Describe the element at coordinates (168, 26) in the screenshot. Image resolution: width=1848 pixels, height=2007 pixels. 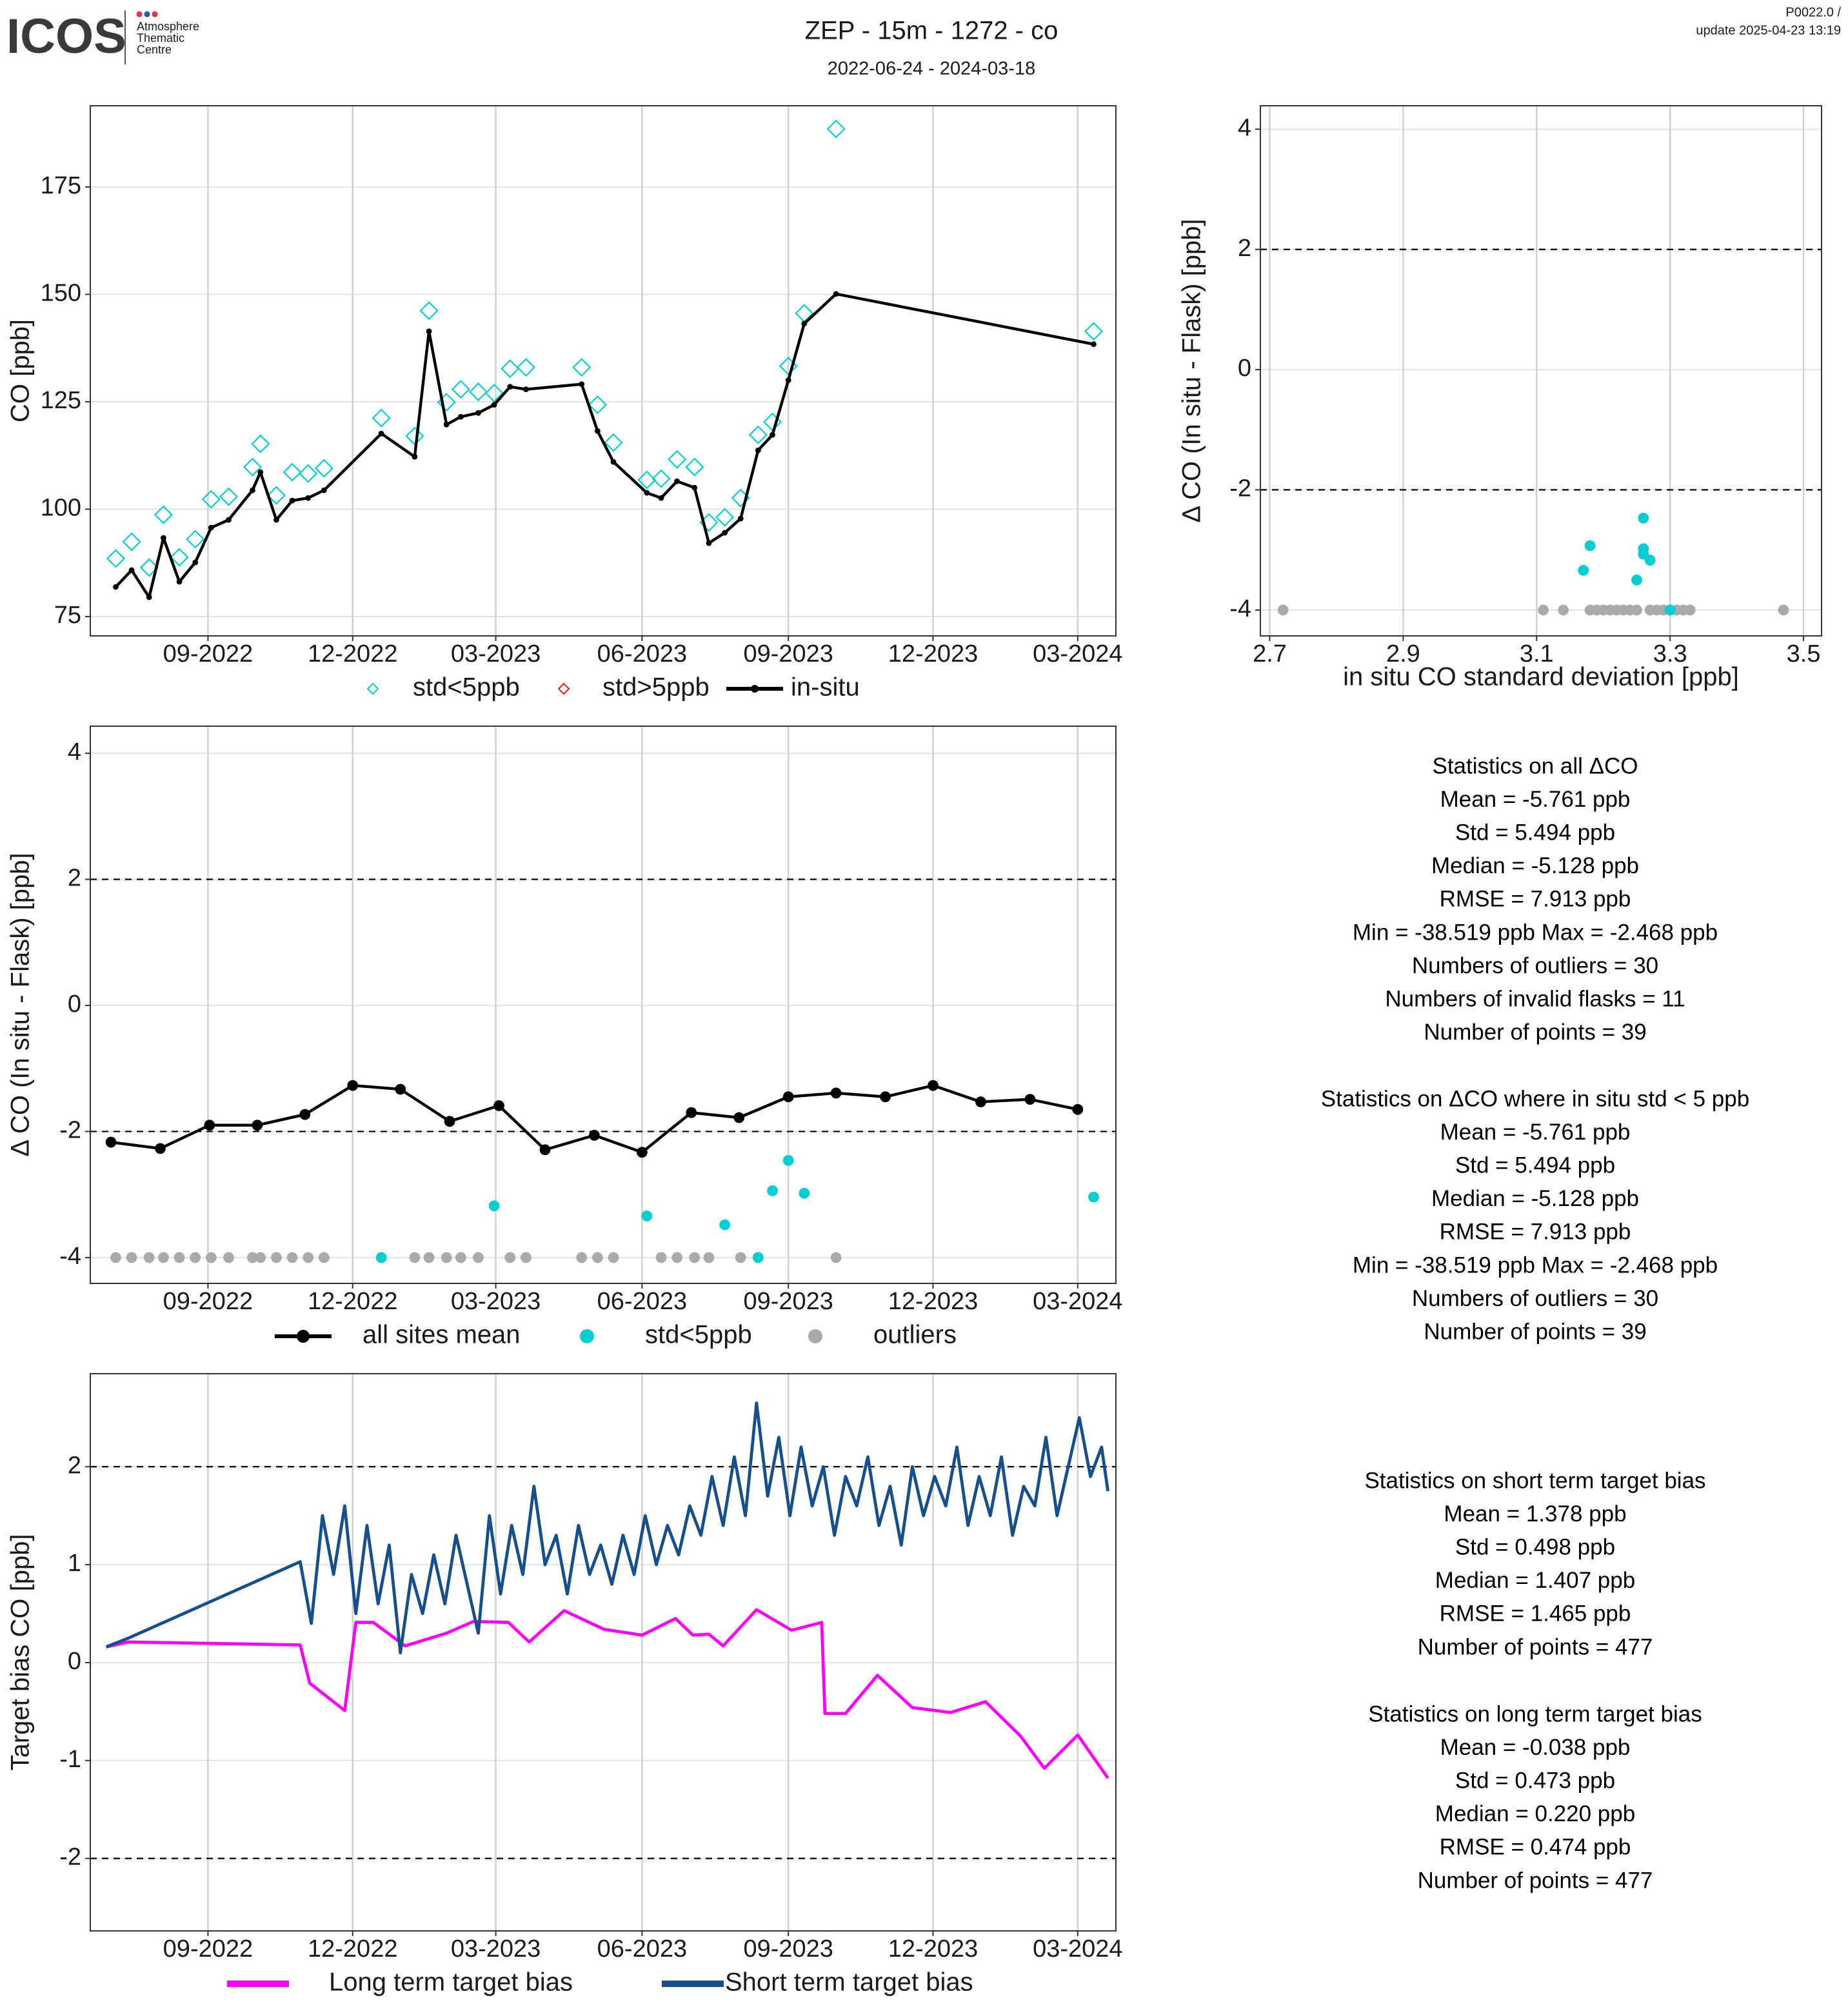
I see `logo-text: Atmosphere` at that location.